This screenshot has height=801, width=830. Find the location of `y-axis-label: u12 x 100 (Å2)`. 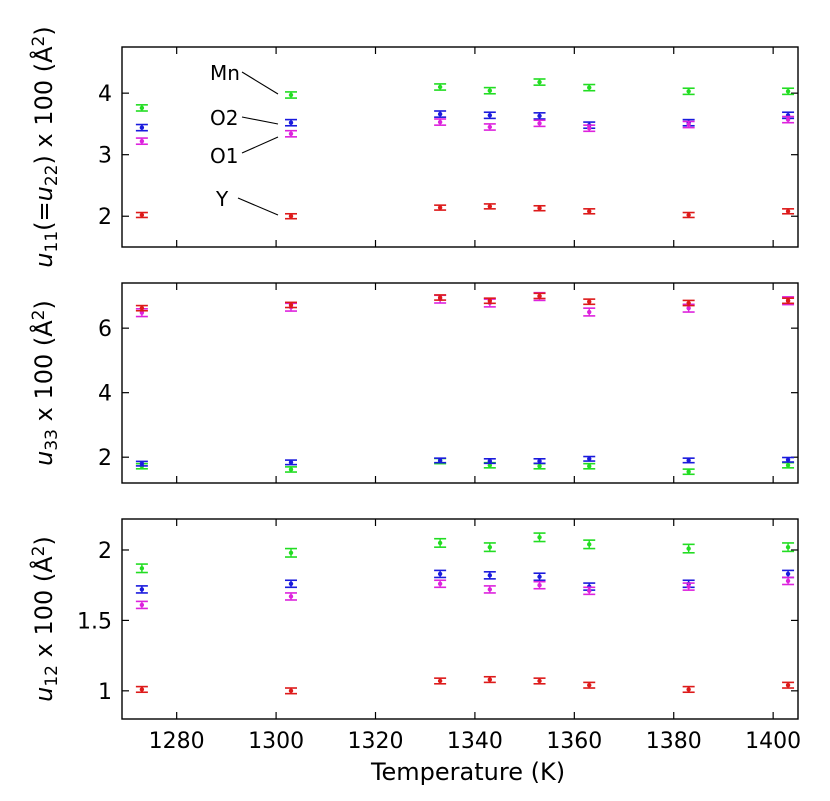

y-axis-label: u12 x 100 (Å2) is located at coordinates (45, 619).